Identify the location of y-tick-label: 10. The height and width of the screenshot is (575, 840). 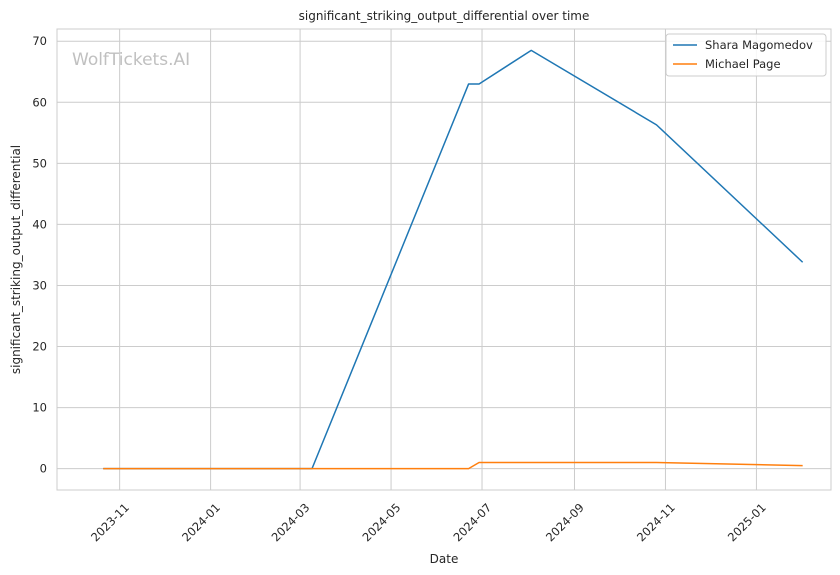
(39, 408).